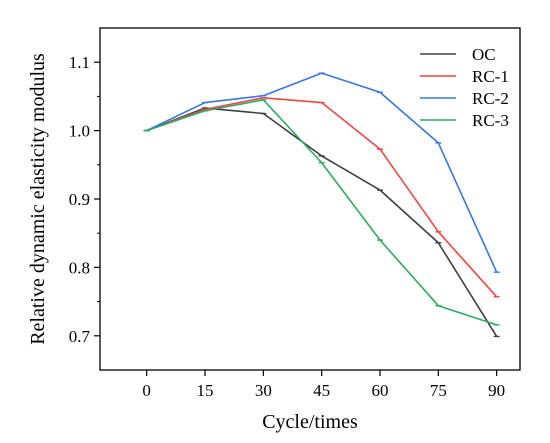 This screenshot has height=443, width=550. I want to click on x-axis: 0 15 30 45 60 75 90, so click(323, 385).